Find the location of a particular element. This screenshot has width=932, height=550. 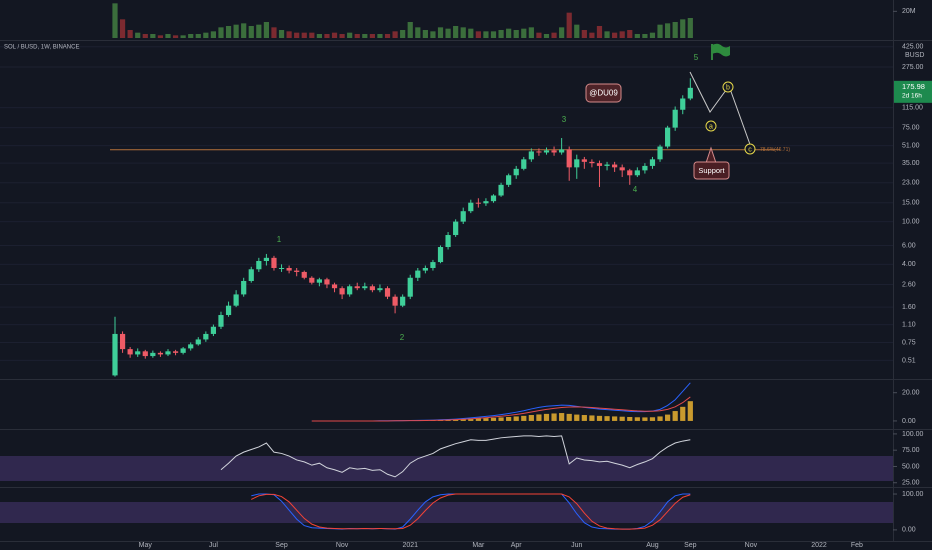

watermark: @DU09 is located at coordinates (603, 93).